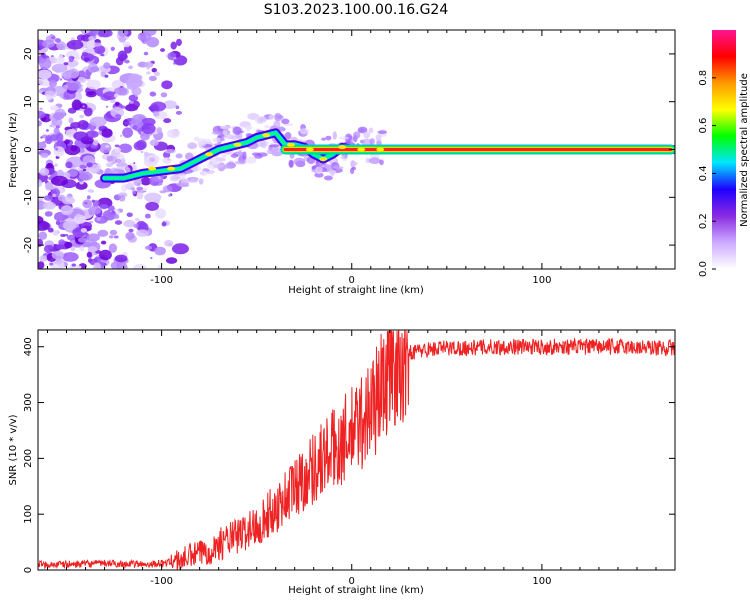 The image size is (750, 600). What do you see at coordinates (13, 150) in the screenshot?
I see `spectrogram-y-label: Frequency (Hz)` at bounding box center [13, 150].